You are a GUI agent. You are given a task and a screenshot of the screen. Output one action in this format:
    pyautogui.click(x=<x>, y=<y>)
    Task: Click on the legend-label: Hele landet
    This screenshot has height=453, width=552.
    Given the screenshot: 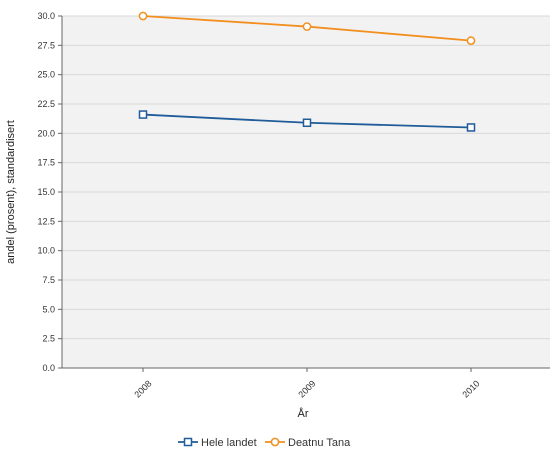 What is the action you would take?
    pyautogui.click(x=229, y=443)
    